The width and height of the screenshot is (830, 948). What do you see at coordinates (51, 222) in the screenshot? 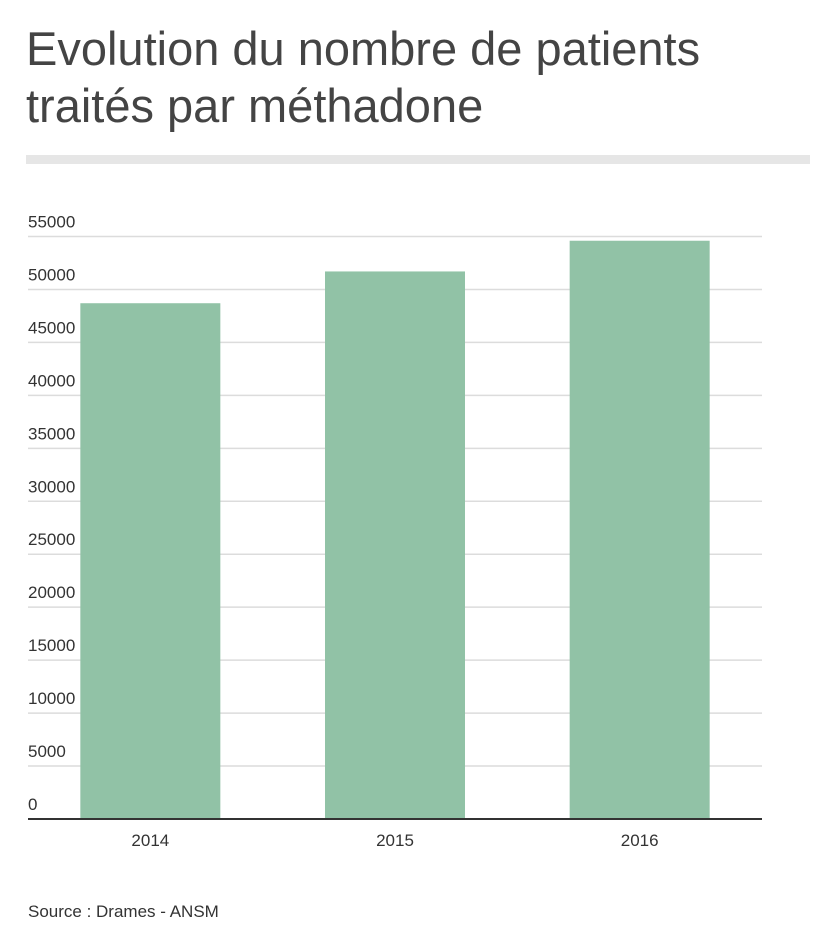
I see `y-tick-label: 55000` at bounding box center [51, 222].